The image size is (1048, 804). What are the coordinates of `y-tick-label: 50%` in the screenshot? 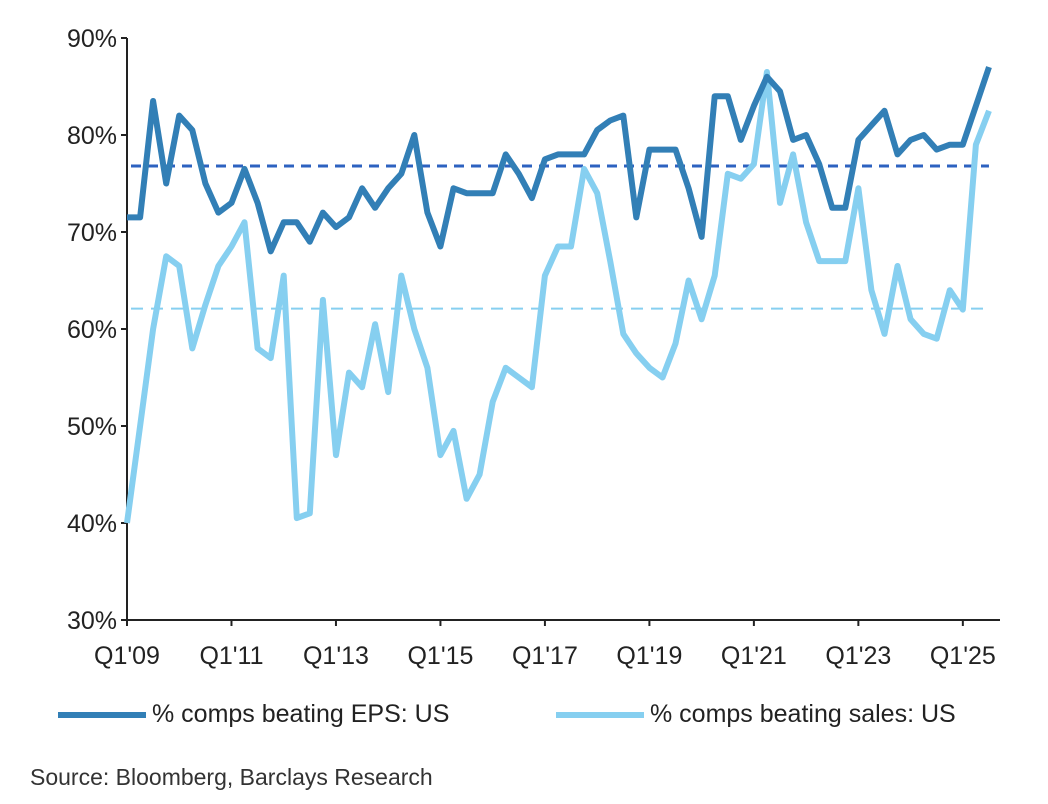 It's located at (92, 427).